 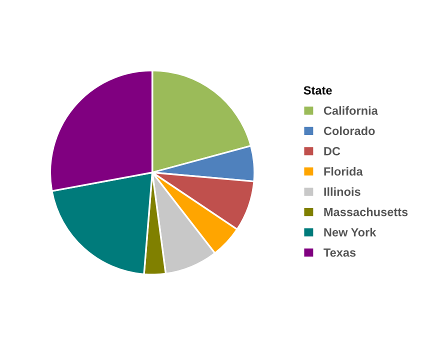 What do you see at coordinates (318, 90) in the screenshot?
I see `legend-title: State` at bounding box center [318, 90].